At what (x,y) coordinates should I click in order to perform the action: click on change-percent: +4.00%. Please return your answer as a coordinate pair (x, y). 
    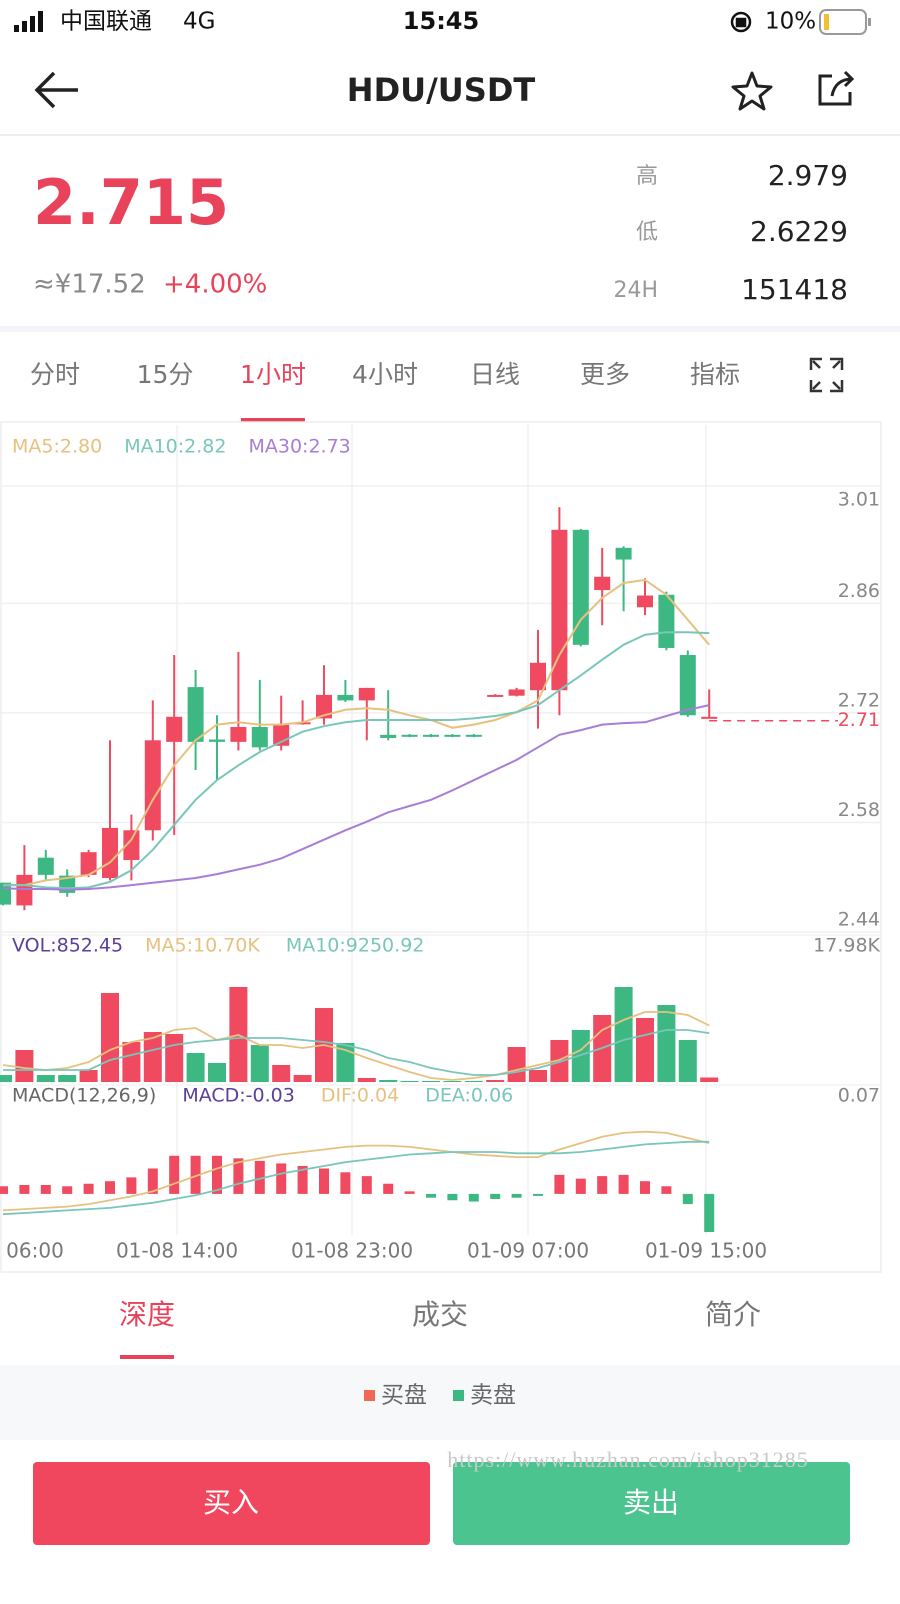
    Looking at the image, I should click on (215, 285).